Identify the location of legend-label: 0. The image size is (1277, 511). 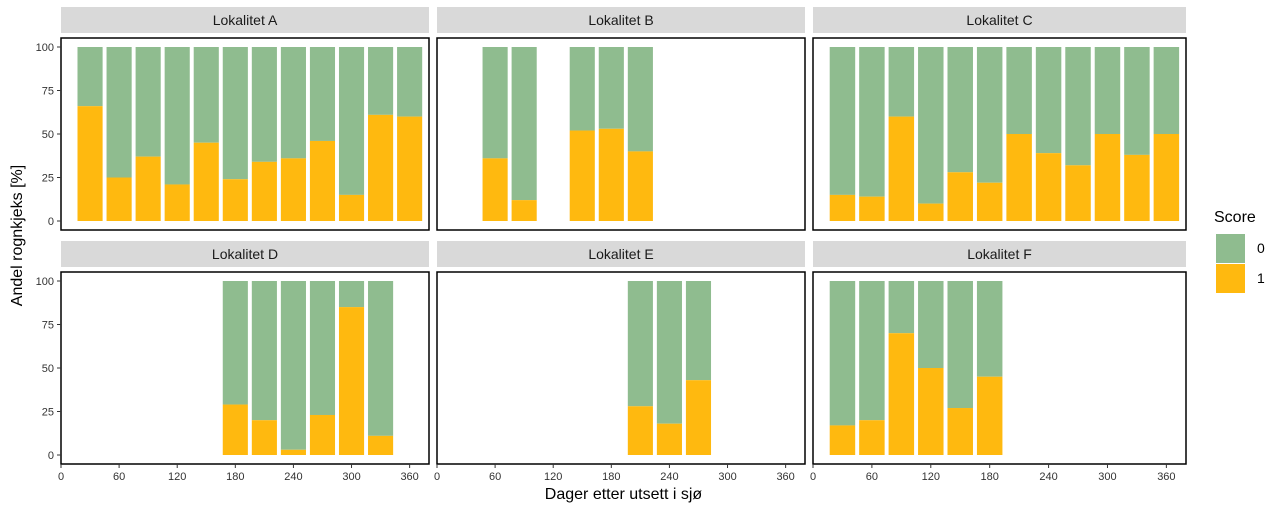
(1261, 248).